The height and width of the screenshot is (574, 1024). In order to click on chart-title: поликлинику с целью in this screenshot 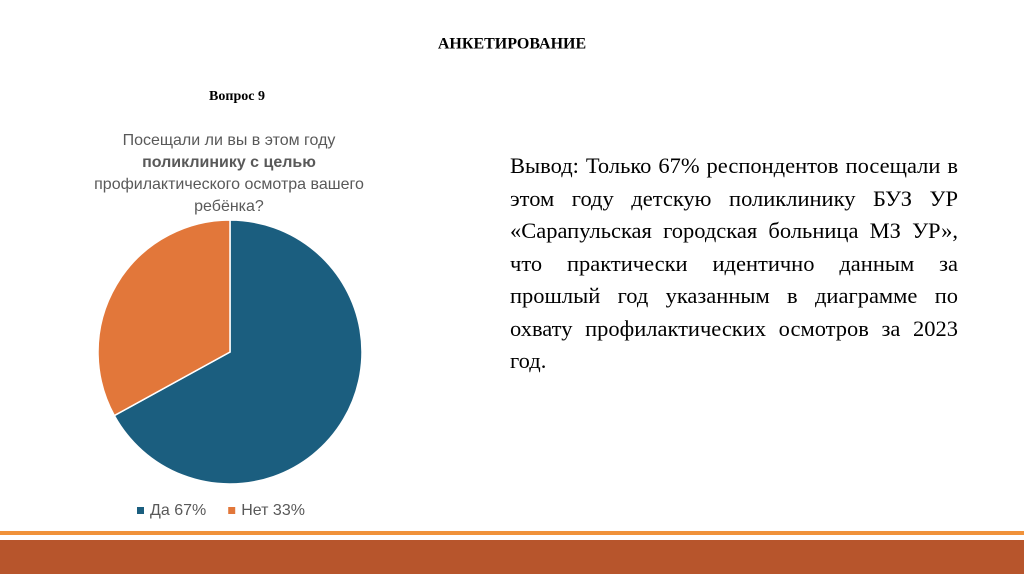, I will do `click(229, 162)`.